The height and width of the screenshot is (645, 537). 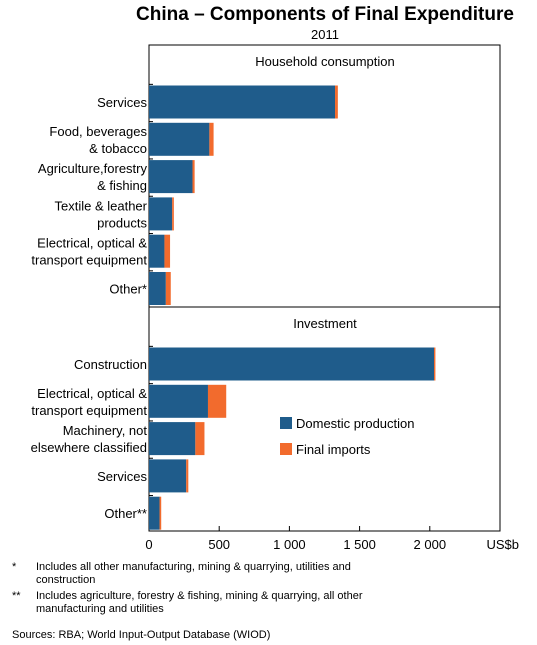 I want to click on chart-title: China – Components of Final Expenditure, so click(x=325, y=14).